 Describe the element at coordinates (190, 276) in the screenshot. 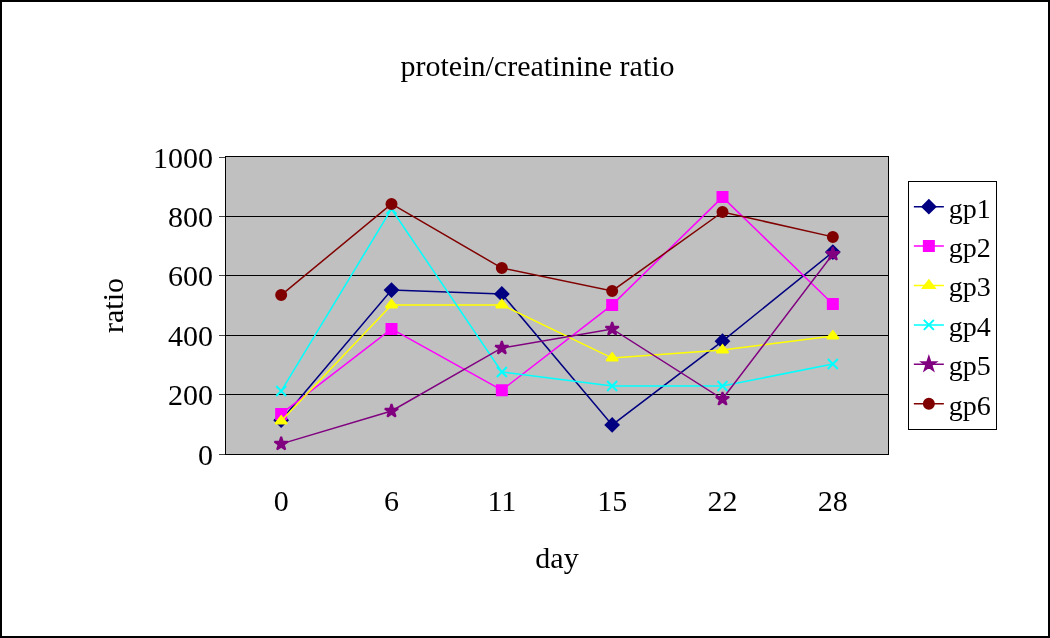

I see `y-tick-label: 600` at that location.